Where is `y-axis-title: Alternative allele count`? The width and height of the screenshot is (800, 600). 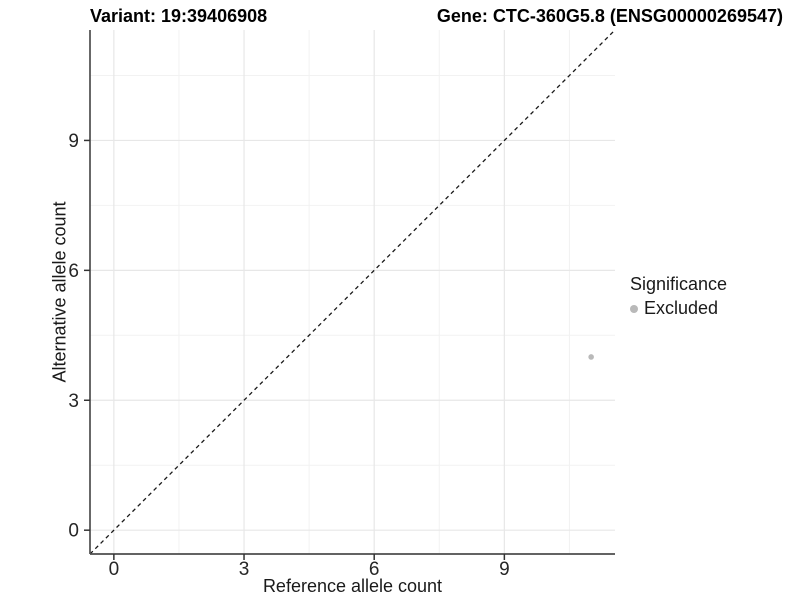
y-axis-title: Alternative allele count is located at coordinates (59, 292).